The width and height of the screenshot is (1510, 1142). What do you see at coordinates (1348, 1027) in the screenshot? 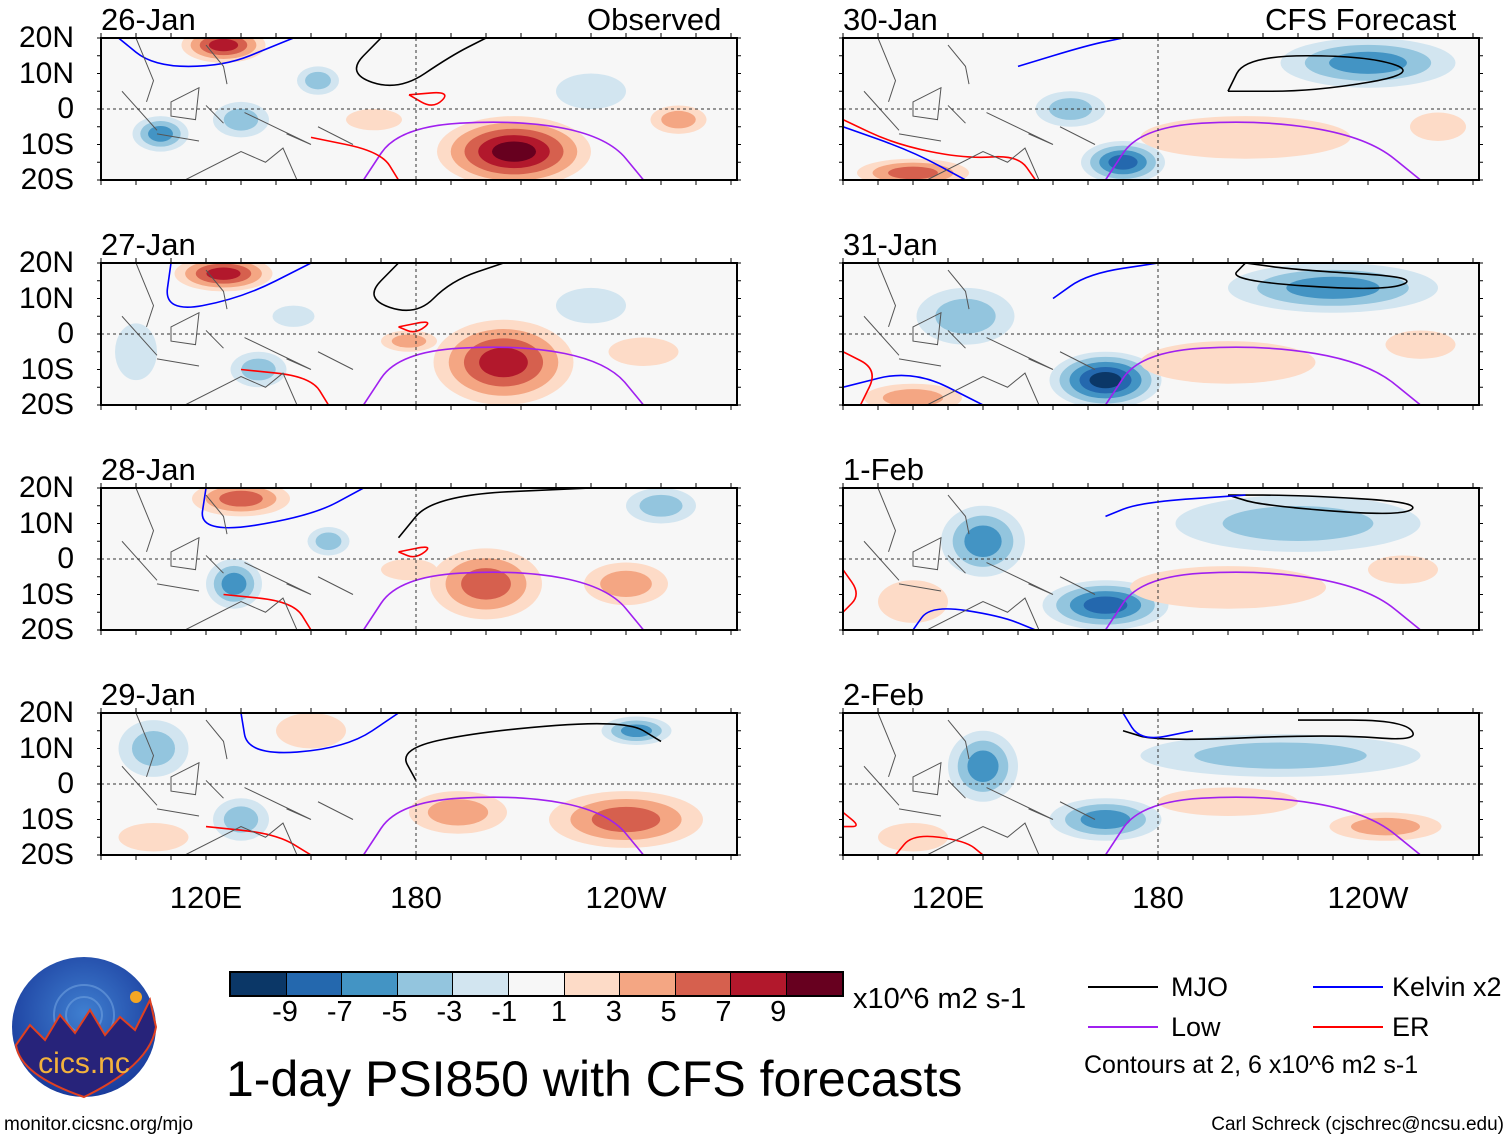
I see `legend-line-er` at bounding box center [1348, 1027].